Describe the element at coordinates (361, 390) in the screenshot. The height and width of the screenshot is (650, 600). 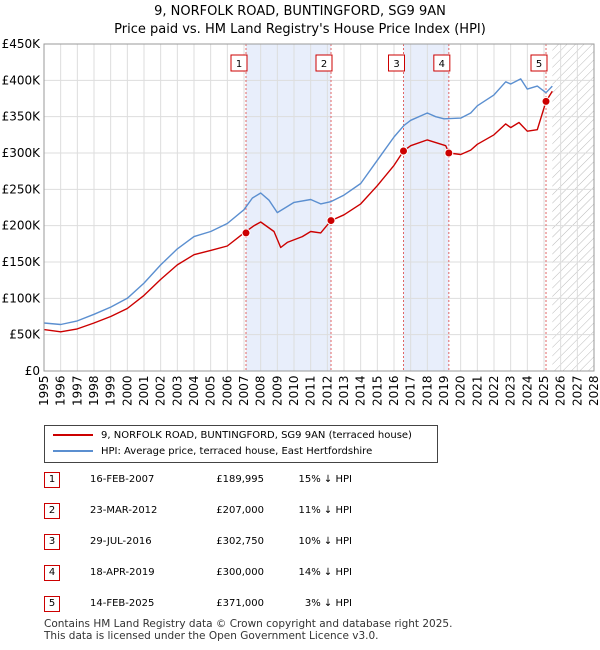
I see `x-tick-label: 2014` at that location.